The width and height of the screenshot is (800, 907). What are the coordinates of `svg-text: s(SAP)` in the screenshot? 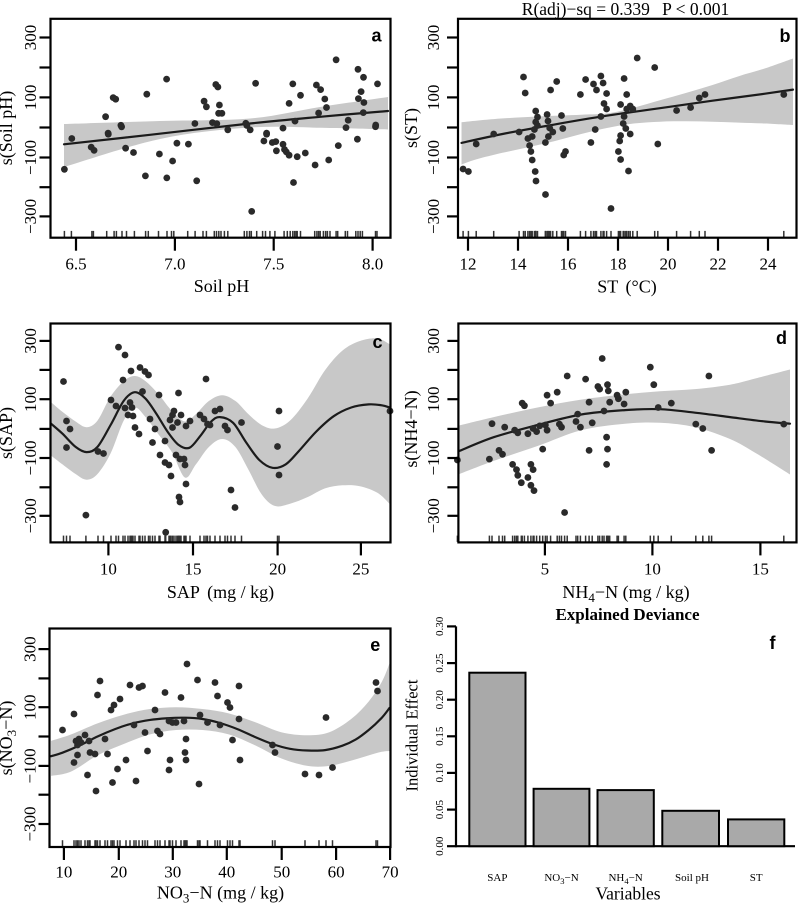 It's located at (8, 433).